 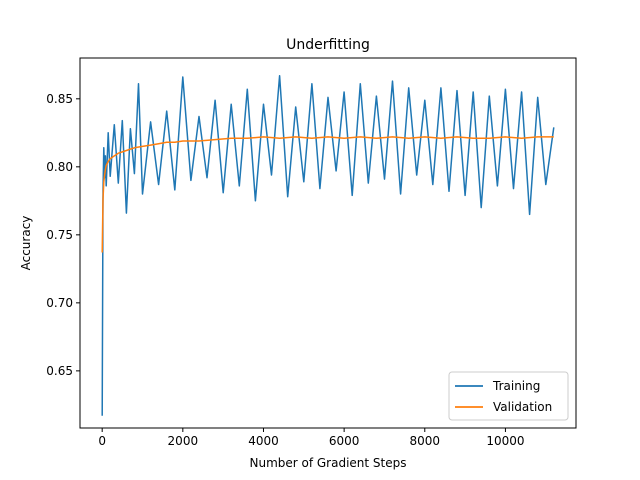 I want to click on y-tick-label: 0.80, so click(x=59, y=167).